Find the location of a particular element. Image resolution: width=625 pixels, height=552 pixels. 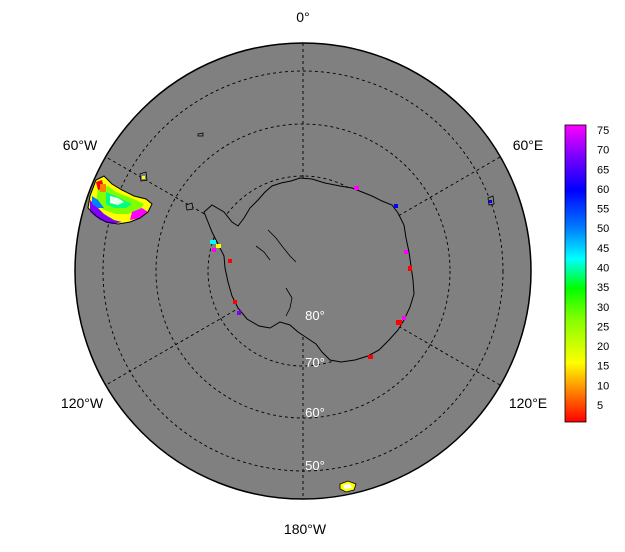

colorbar-tick-55: 55 is located at coordinates (603, 210).